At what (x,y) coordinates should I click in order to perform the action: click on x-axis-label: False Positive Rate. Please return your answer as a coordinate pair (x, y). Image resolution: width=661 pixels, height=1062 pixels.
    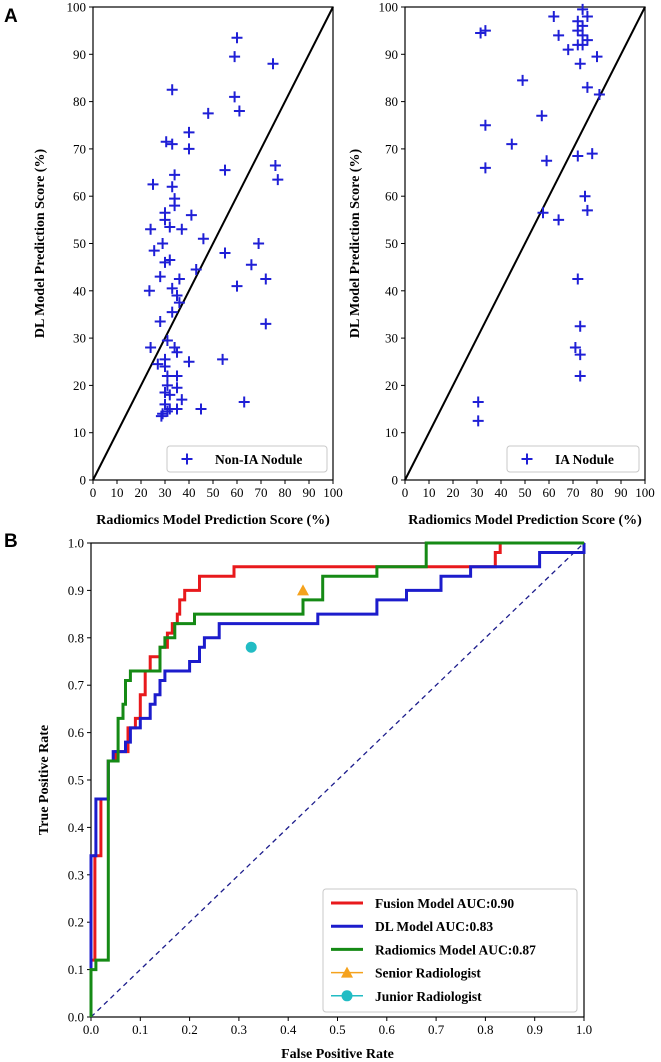
    Looking at the image, I should click on (337, 1054).